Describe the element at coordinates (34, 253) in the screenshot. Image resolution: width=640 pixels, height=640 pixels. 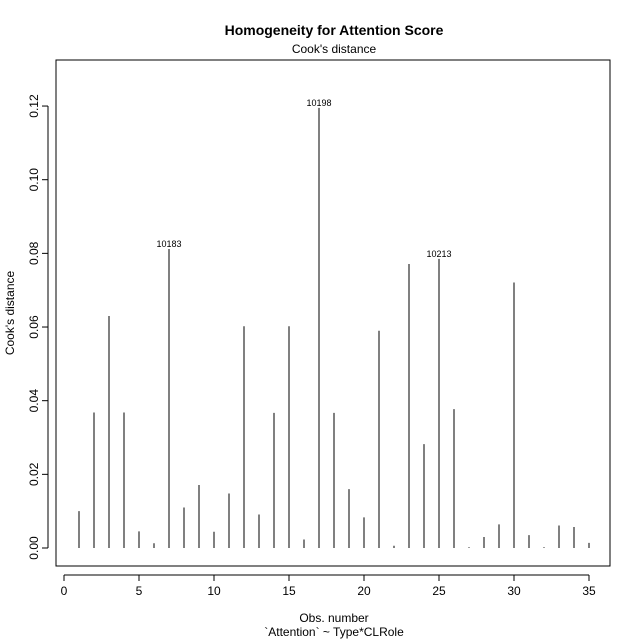
I see `y-tick-label: 0.08` at that location.